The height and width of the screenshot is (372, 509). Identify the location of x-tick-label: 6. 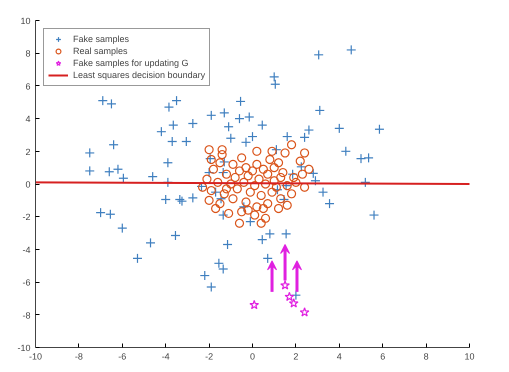
(383, 357).